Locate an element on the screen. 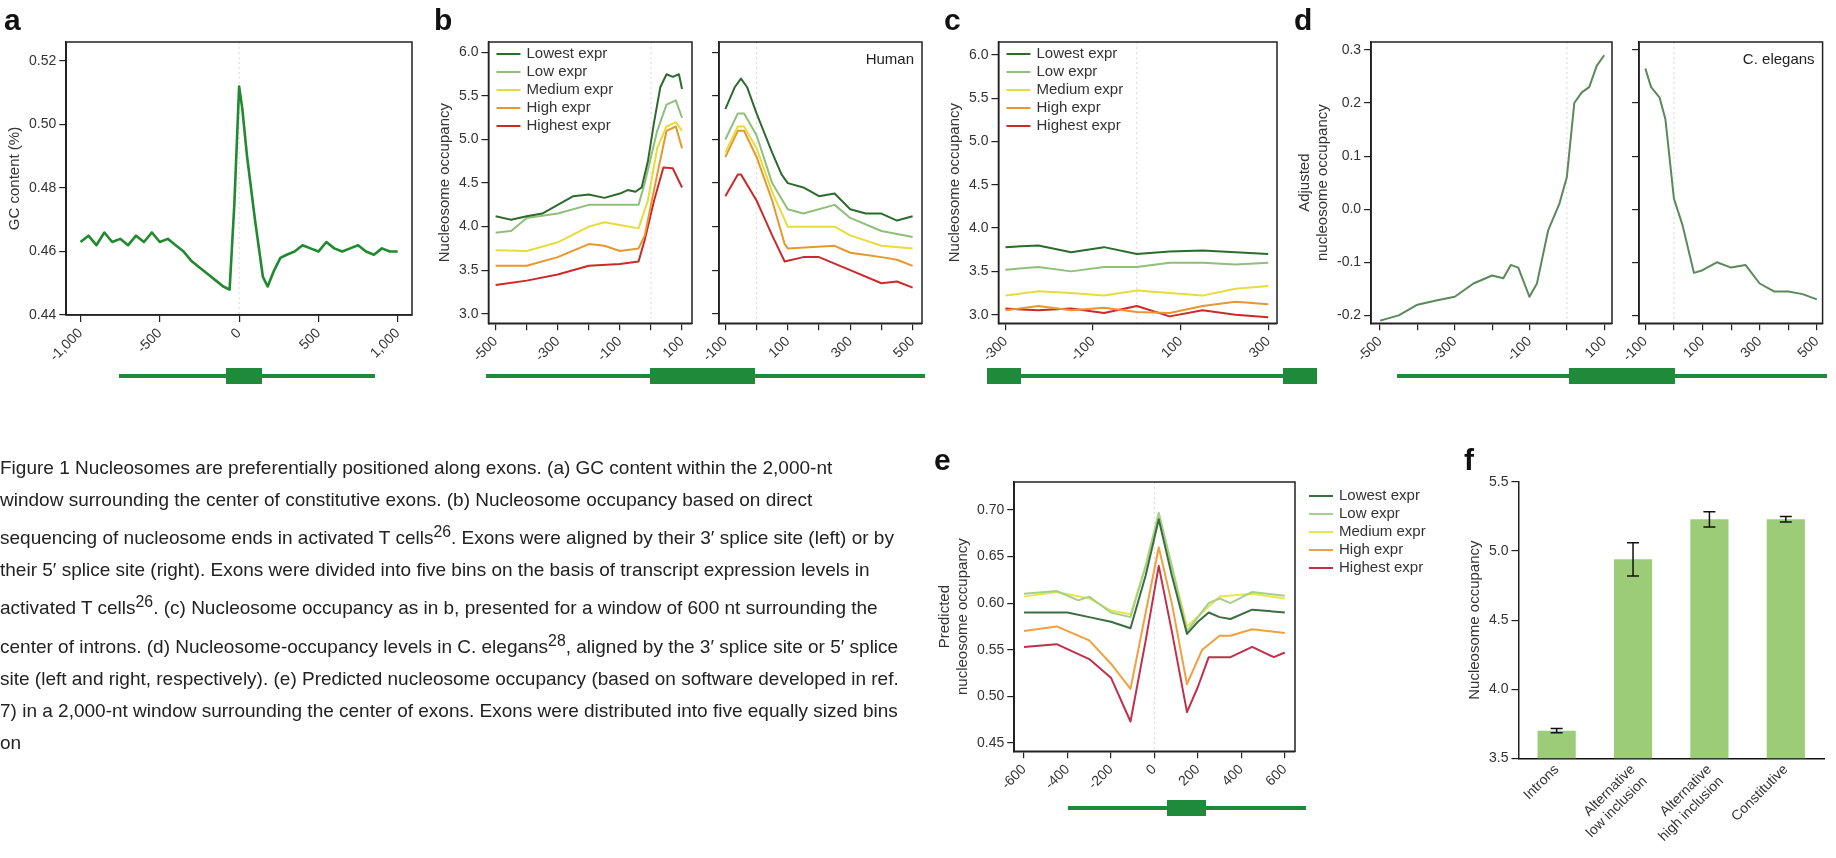 This screenshot has height=858, width=1836. y-tick-label: 0.3 is located at coordinates (1351, 48).